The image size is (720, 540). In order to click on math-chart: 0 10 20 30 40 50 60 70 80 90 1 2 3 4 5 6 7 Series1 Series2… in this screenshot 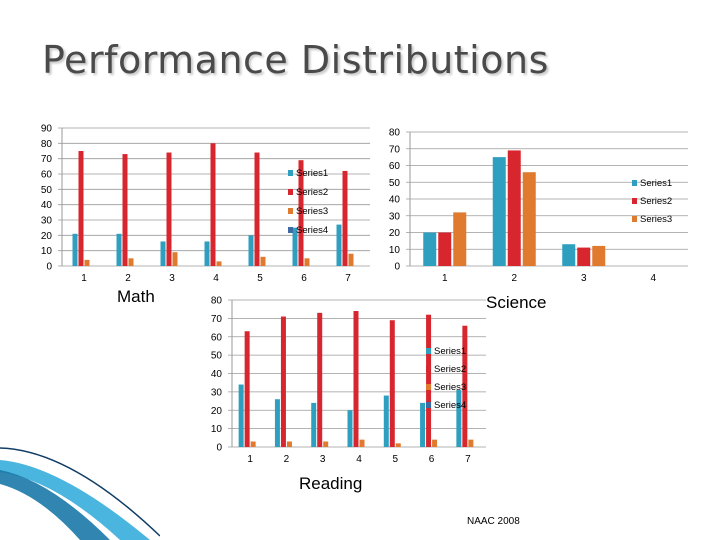, I will do `click(205, 204)`.